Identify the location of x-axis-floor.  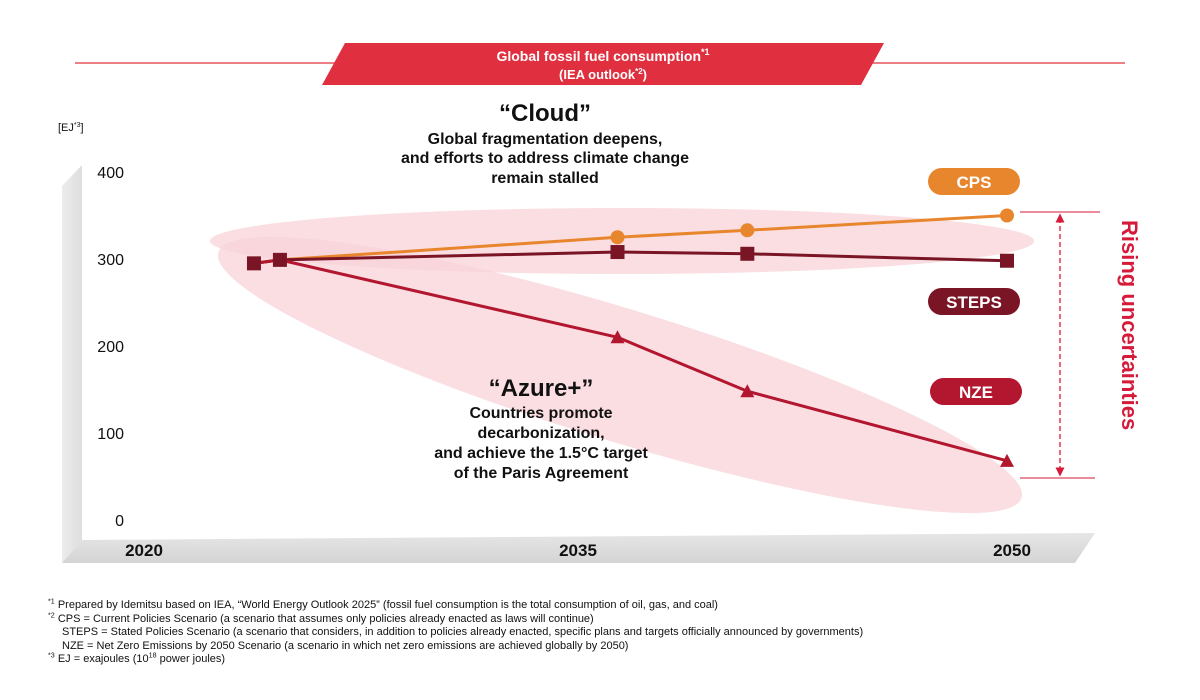
(578, 548).